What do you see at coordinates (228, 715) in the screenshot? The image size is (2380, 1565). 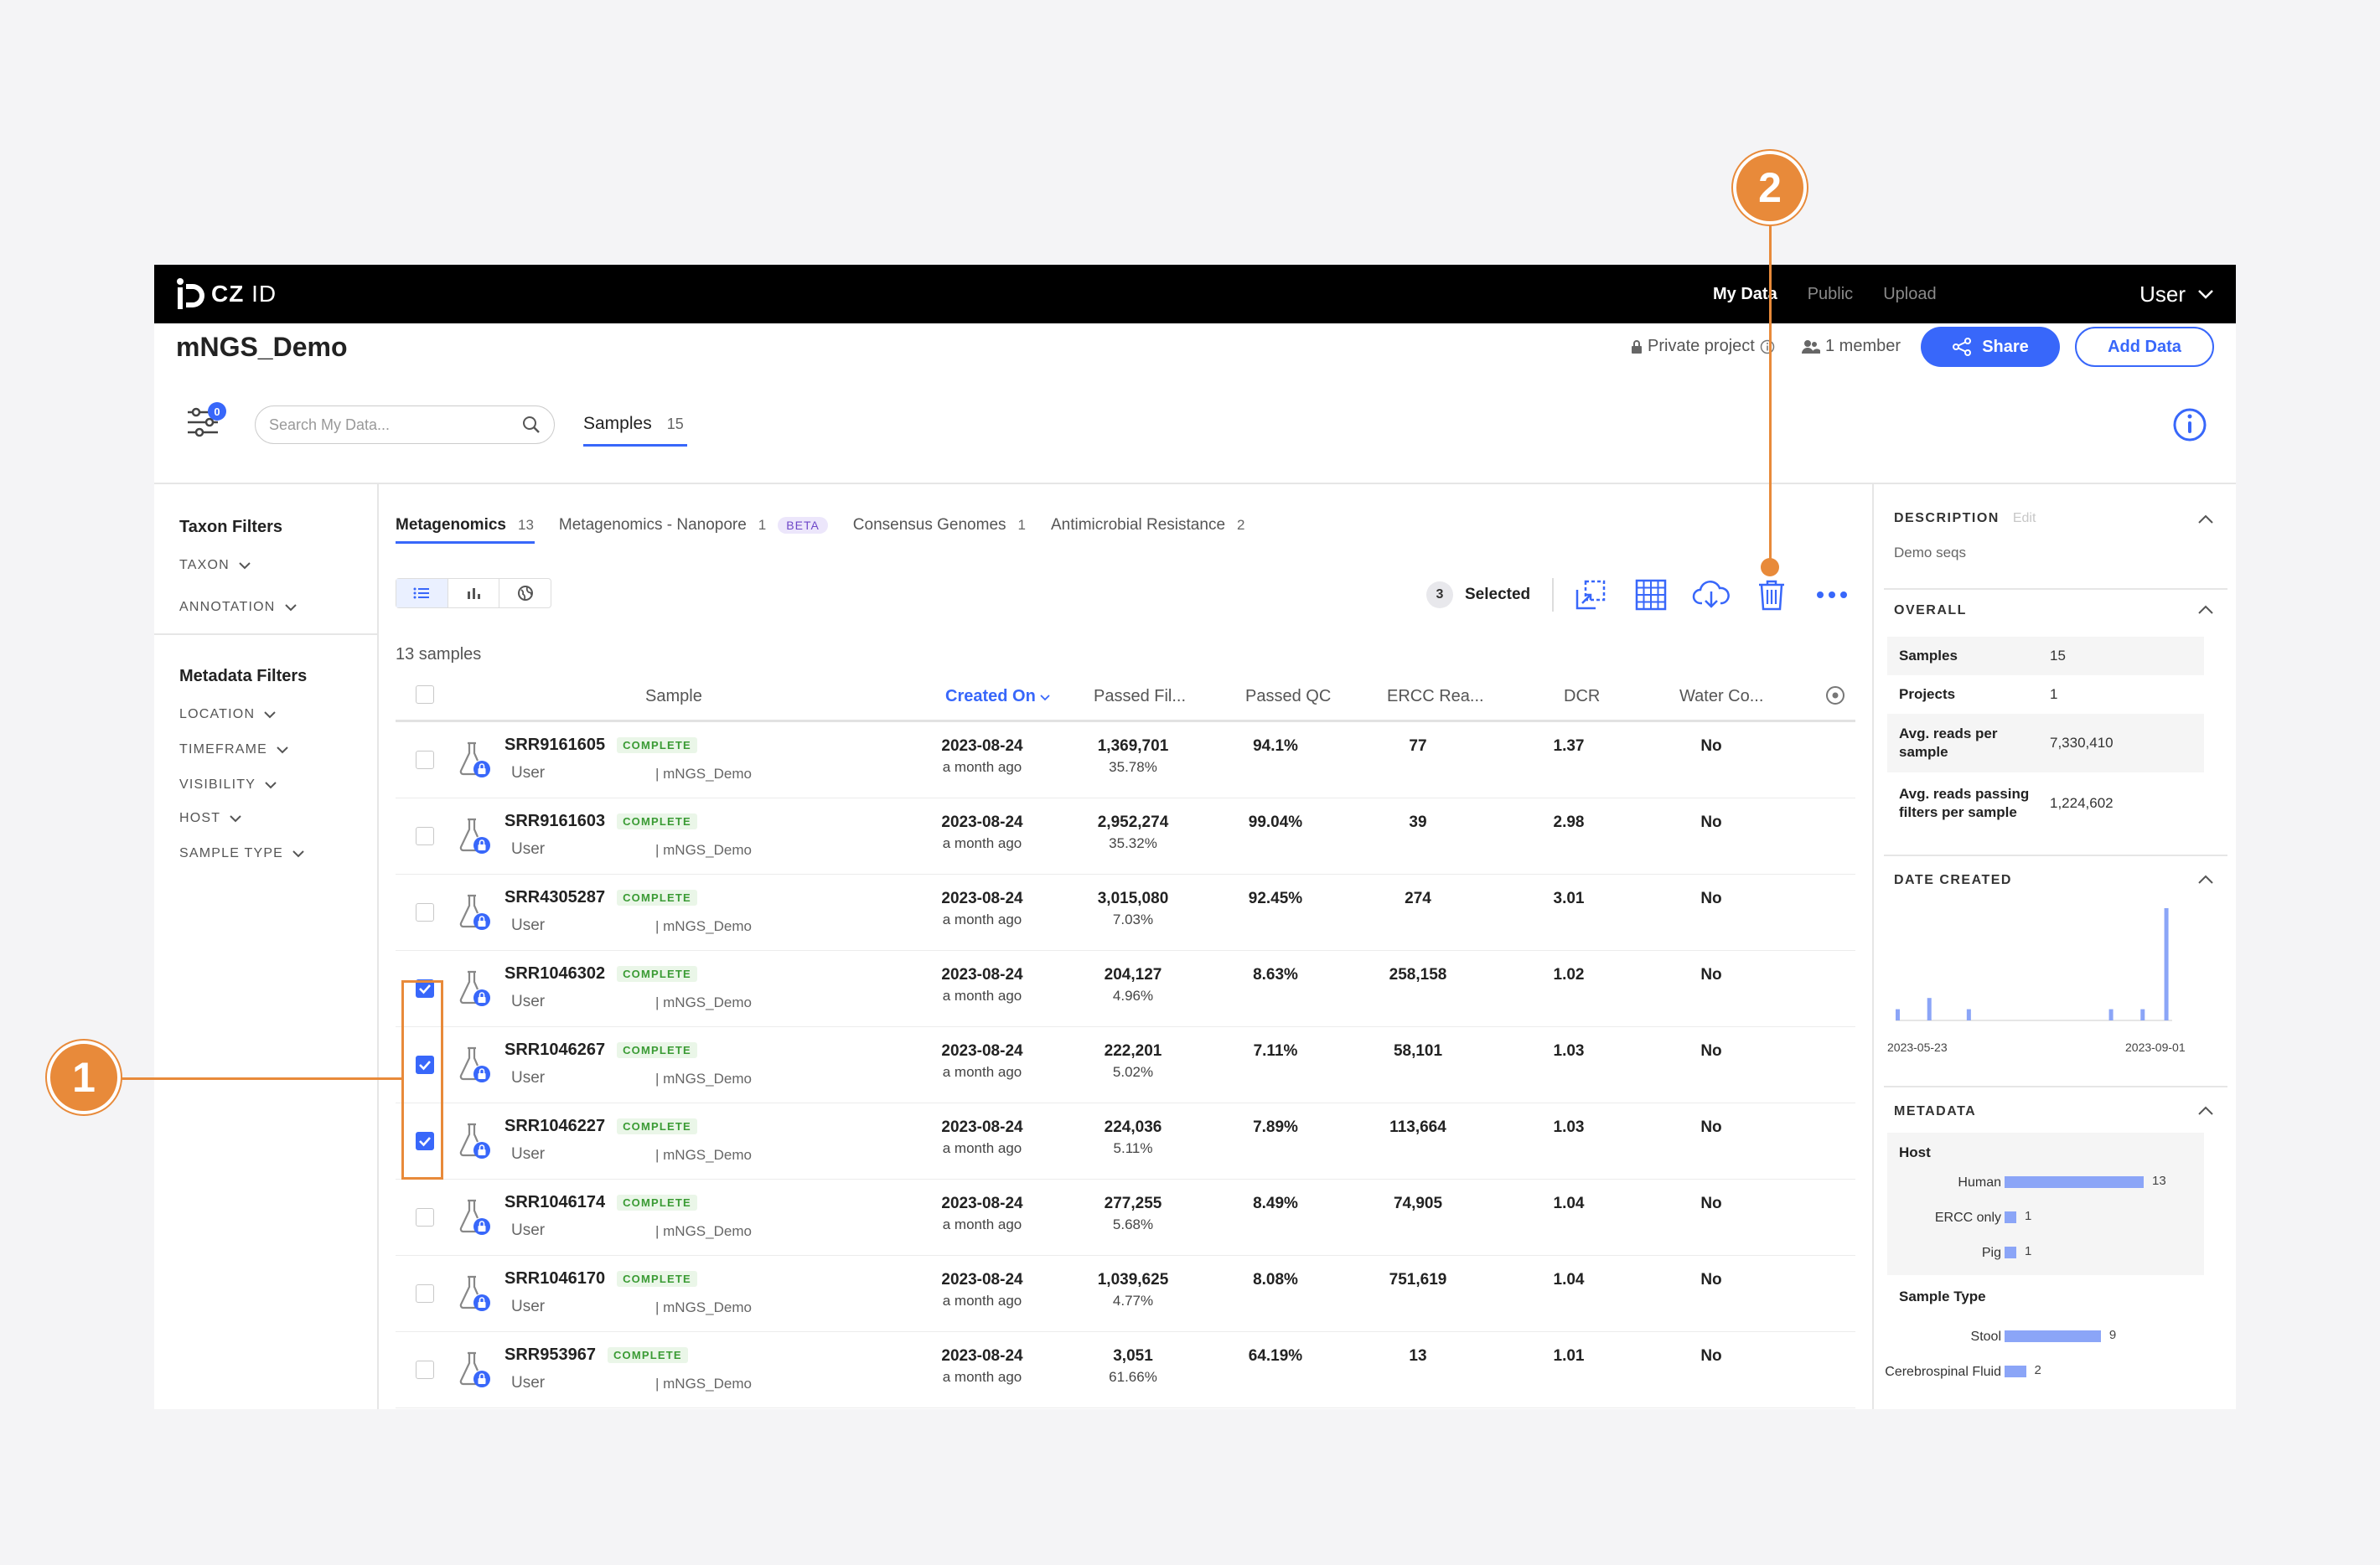 I see `filter-location: LOCATION` at bounding box center [228, 715].